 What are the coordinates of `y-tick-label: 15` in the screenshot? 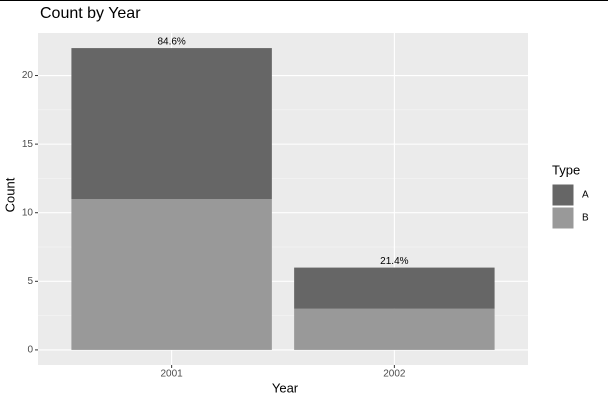 It's located at (28, 144).